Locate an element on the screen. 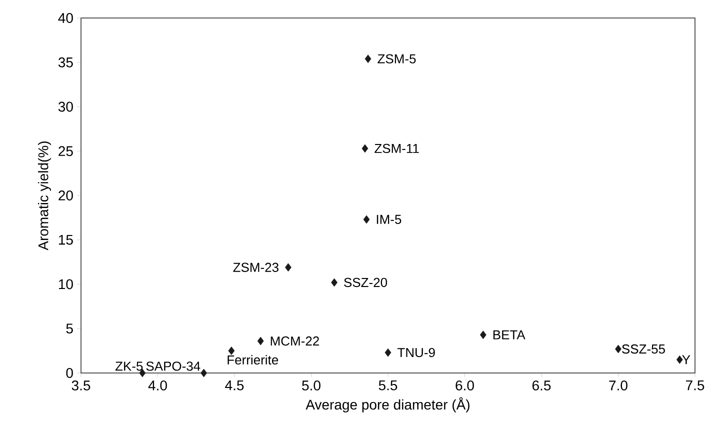 This screenshot has width=707, height=447. y-tick-label: 25 is located at coordinates (65, 151).